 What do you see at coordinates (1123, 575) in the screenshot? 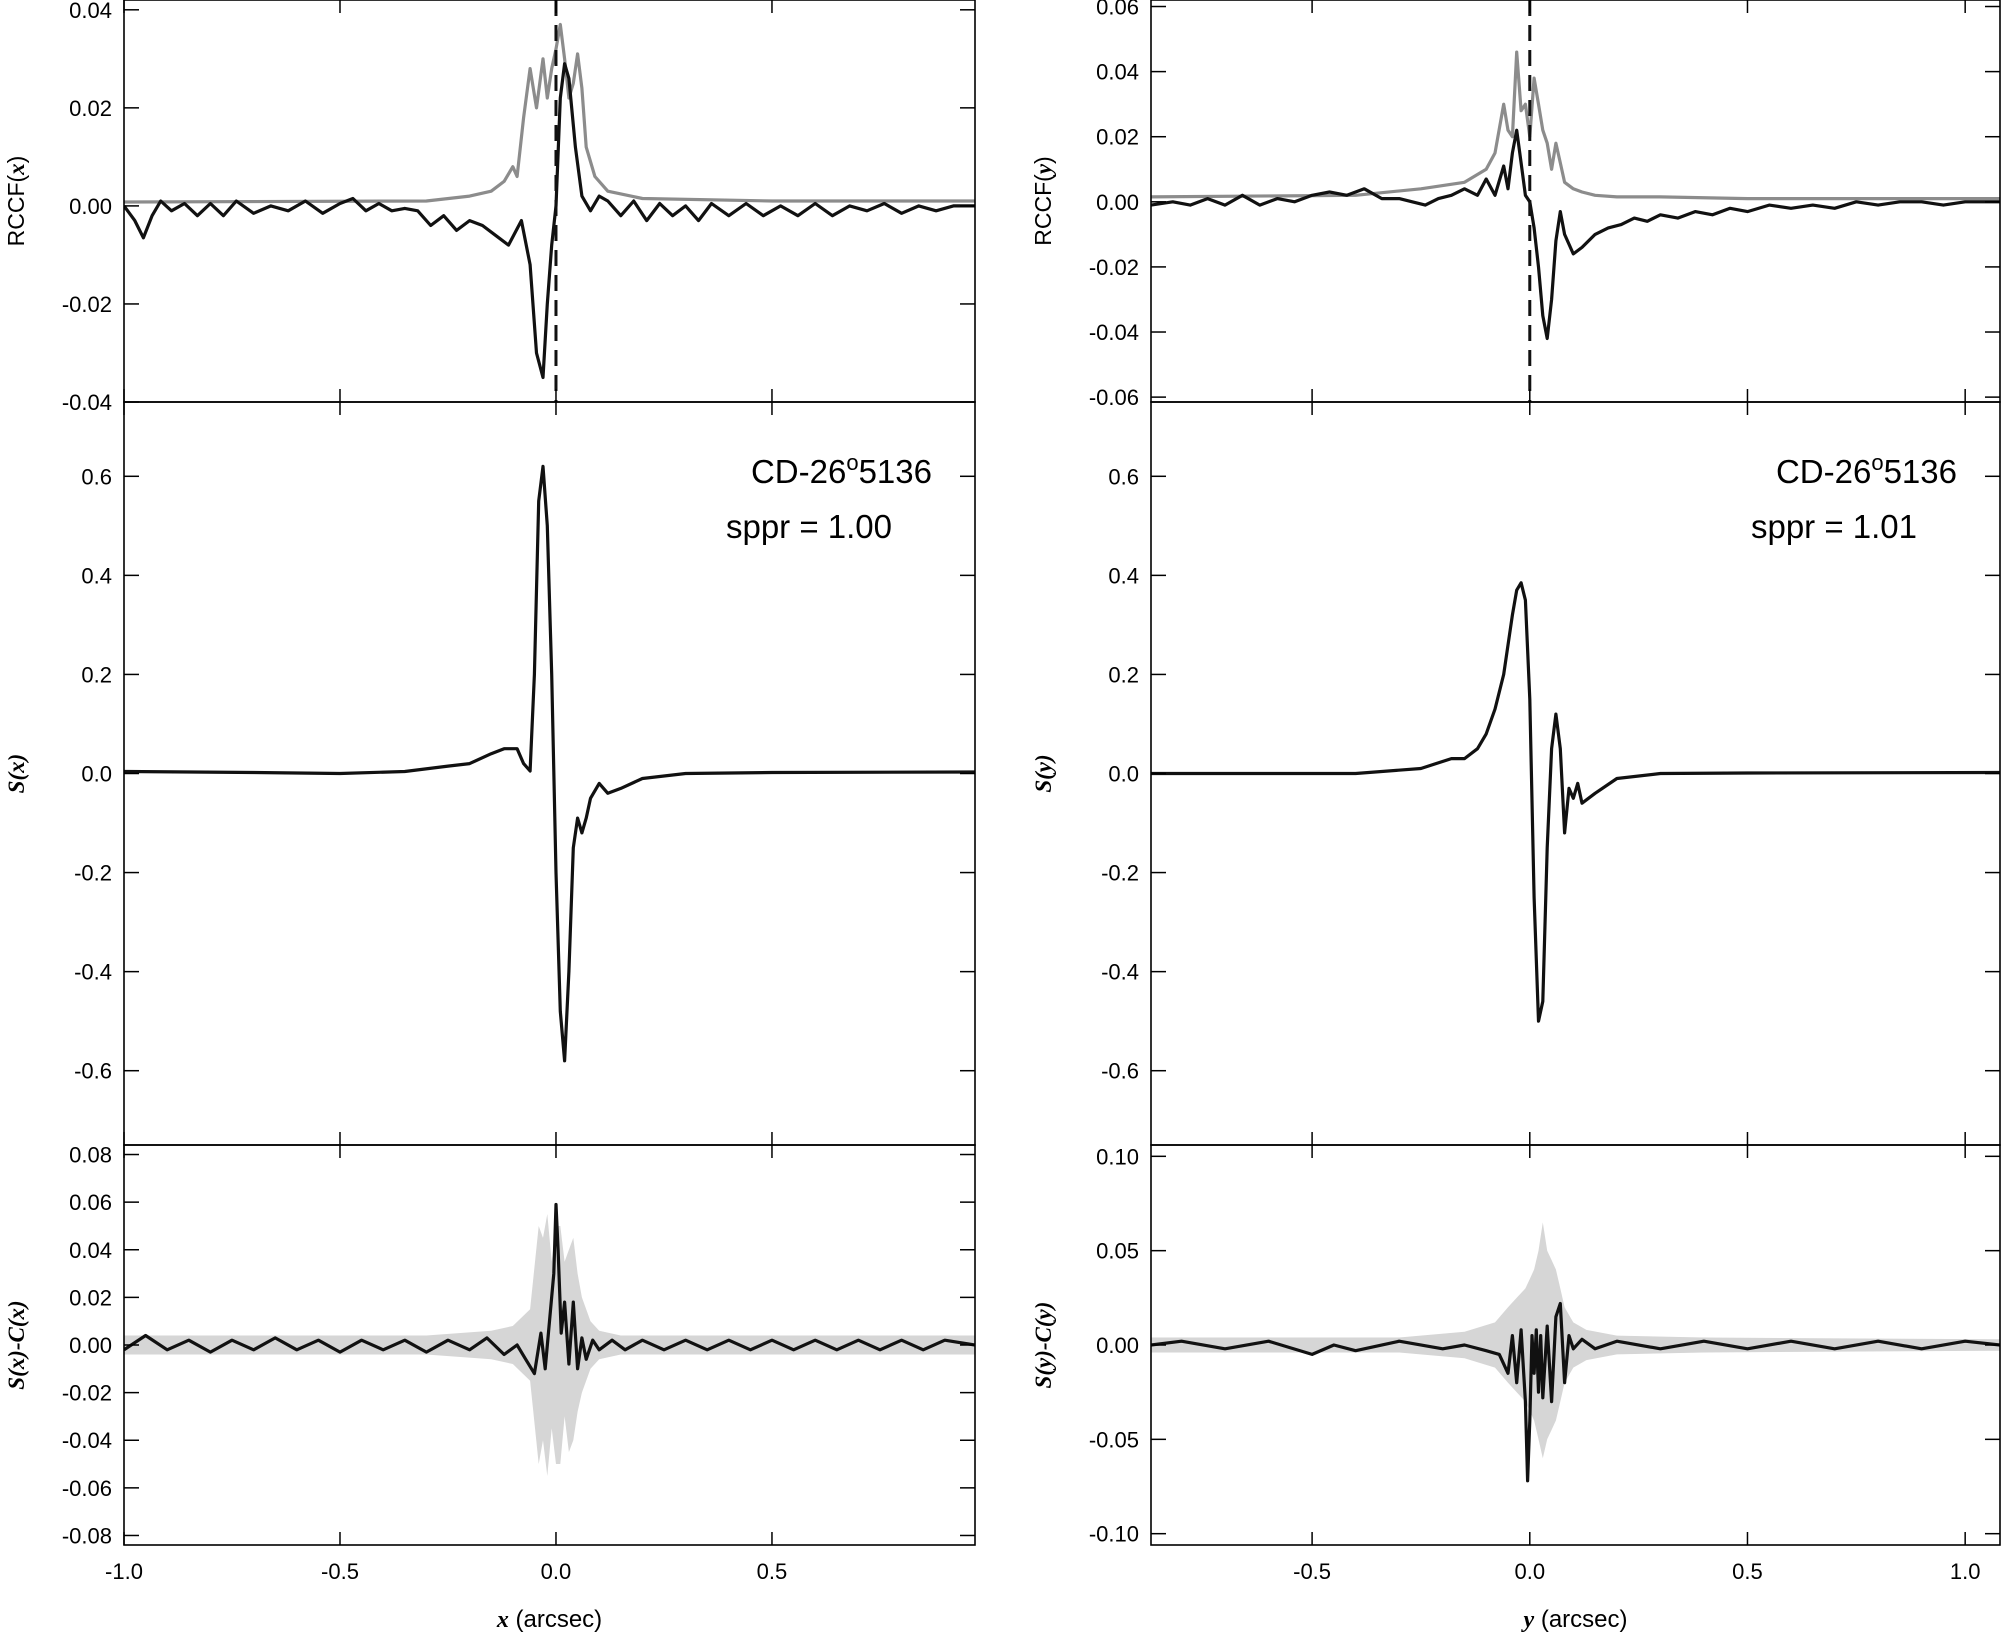
I see `s_y-ytick-label: 0.4` at bounding box center [1123, 575].